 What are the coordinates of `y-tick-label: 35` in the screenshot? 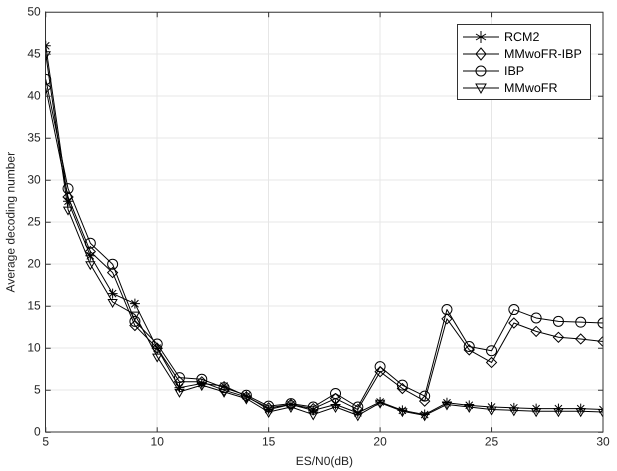 It's located at (34, 137).